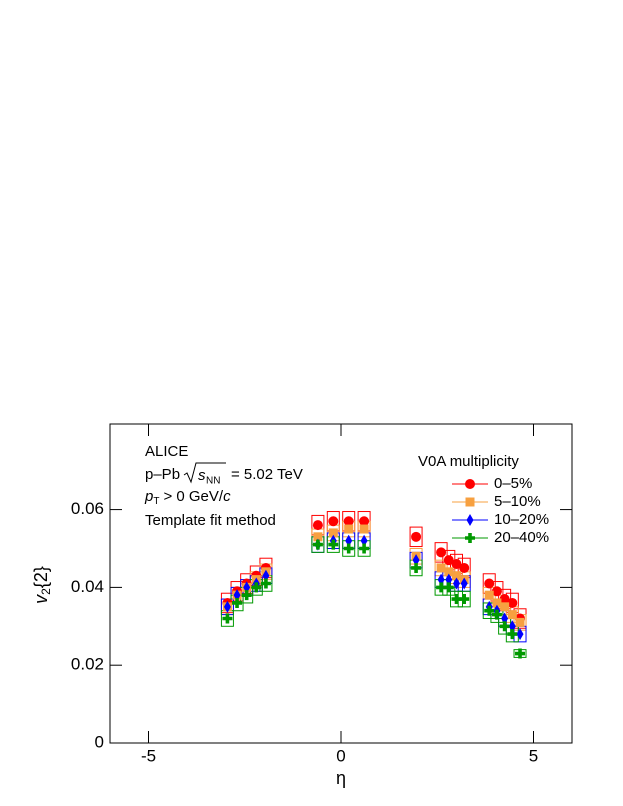 This screenshot has height=806, width=623. I want to click on y-tick-label: 0.04, so click(87, 586).